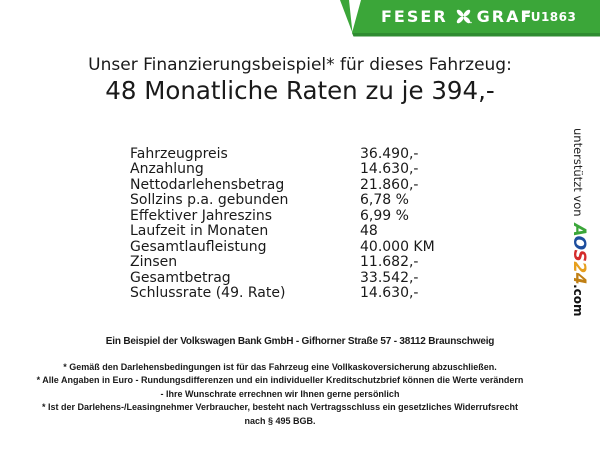 The width and height of the screenshot is (600, 450). Describe the element at coordinates (180, 277) in the screenshot. I see `row-label: Gesamtbetrag` at that location.